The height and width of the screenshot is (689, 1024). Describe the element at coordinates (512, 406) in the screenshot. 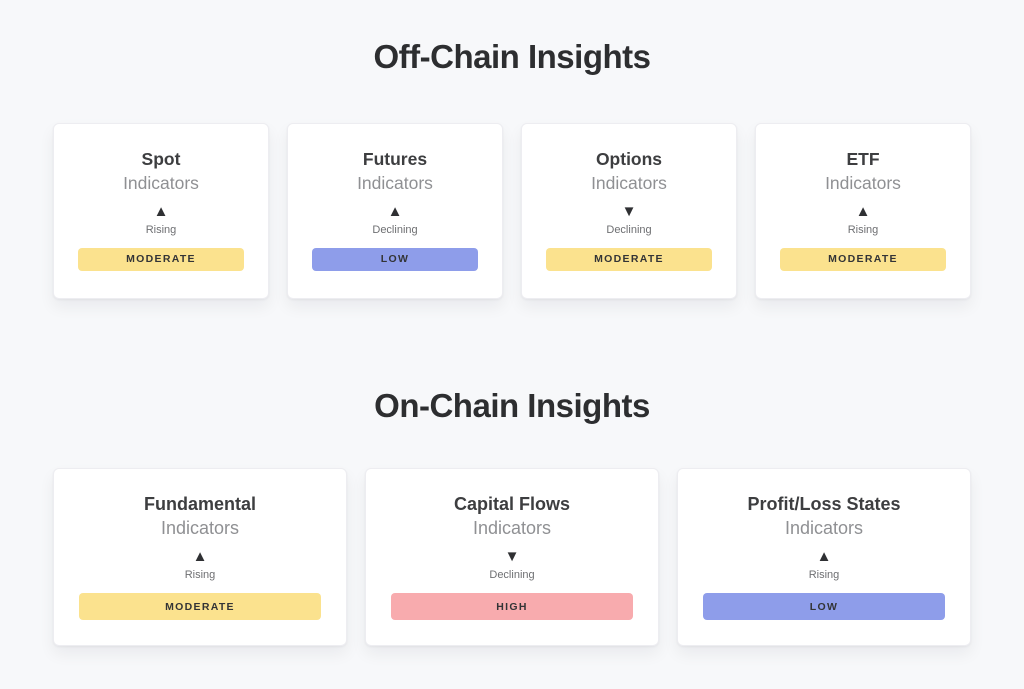

I see `onchain-section-title: On-Chain Insights` at that location.